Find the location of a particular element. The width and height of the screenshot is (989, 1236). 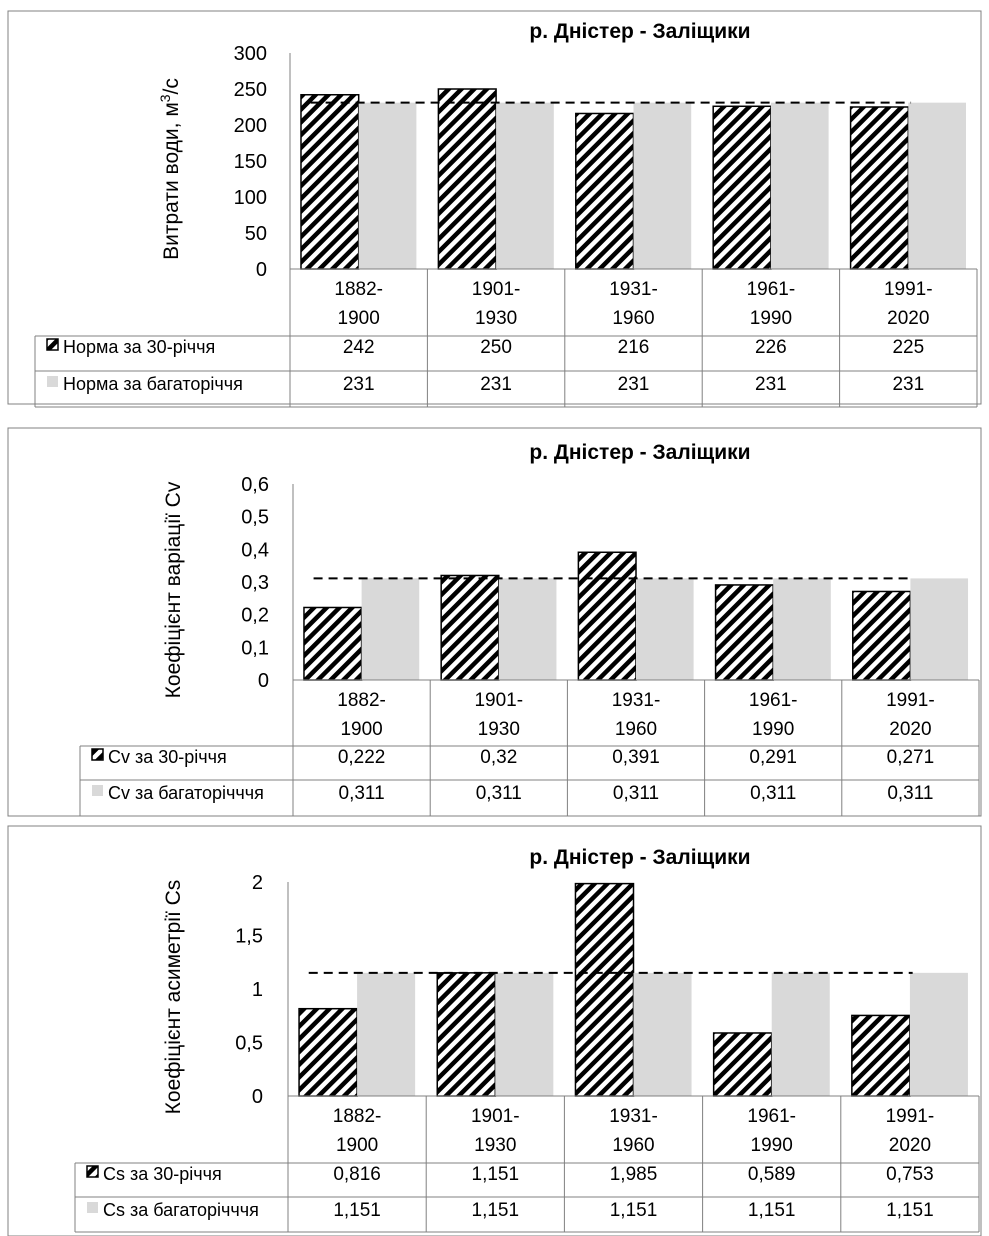

table-value-30yr: 0,32 is located at coordinates (498, 757).